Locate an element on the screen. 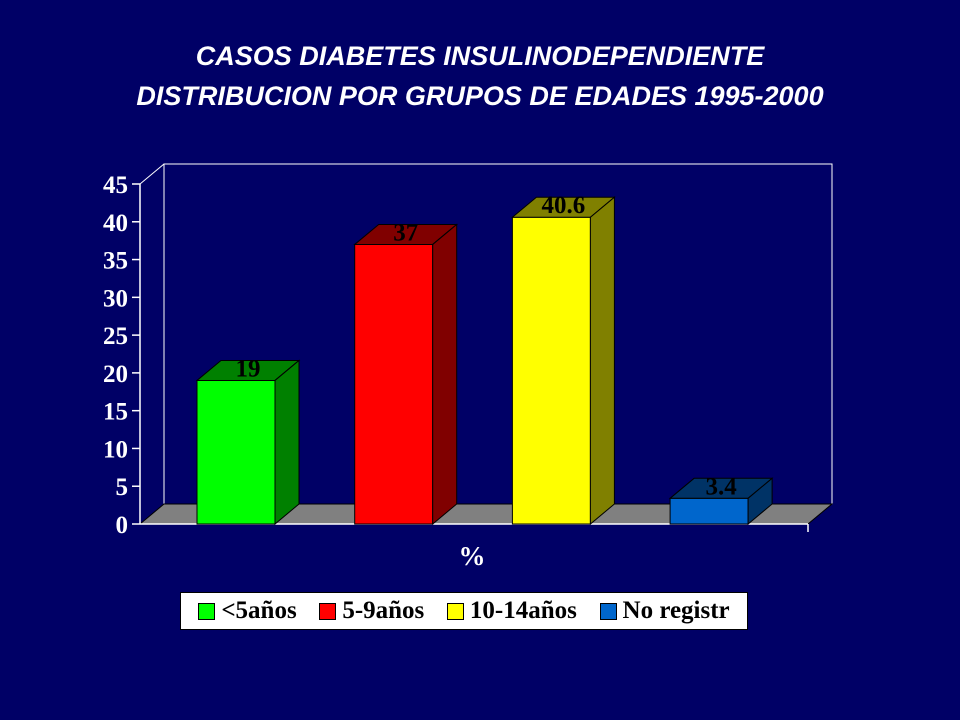 This screenshot has width=960, height=720. legend-item-lt5: <5años is located at coordinates (247, 611).